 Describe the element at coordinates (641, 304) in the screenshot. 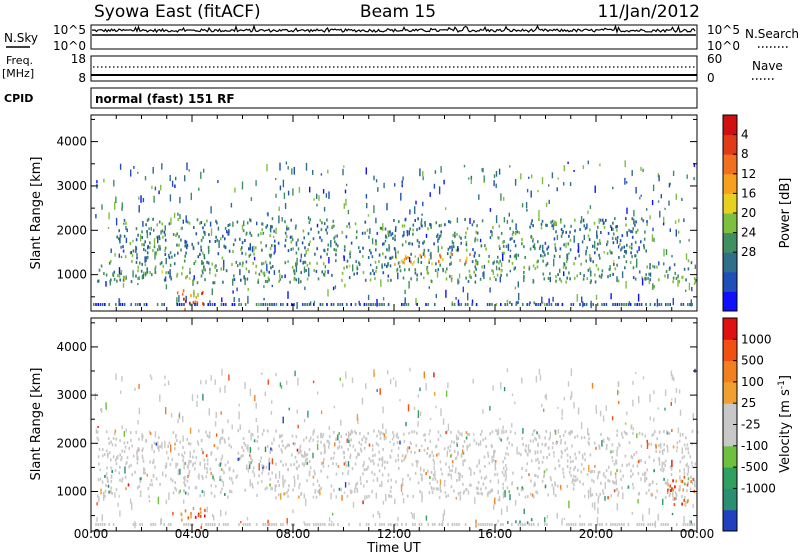

I see `power-near-gate` at that location.